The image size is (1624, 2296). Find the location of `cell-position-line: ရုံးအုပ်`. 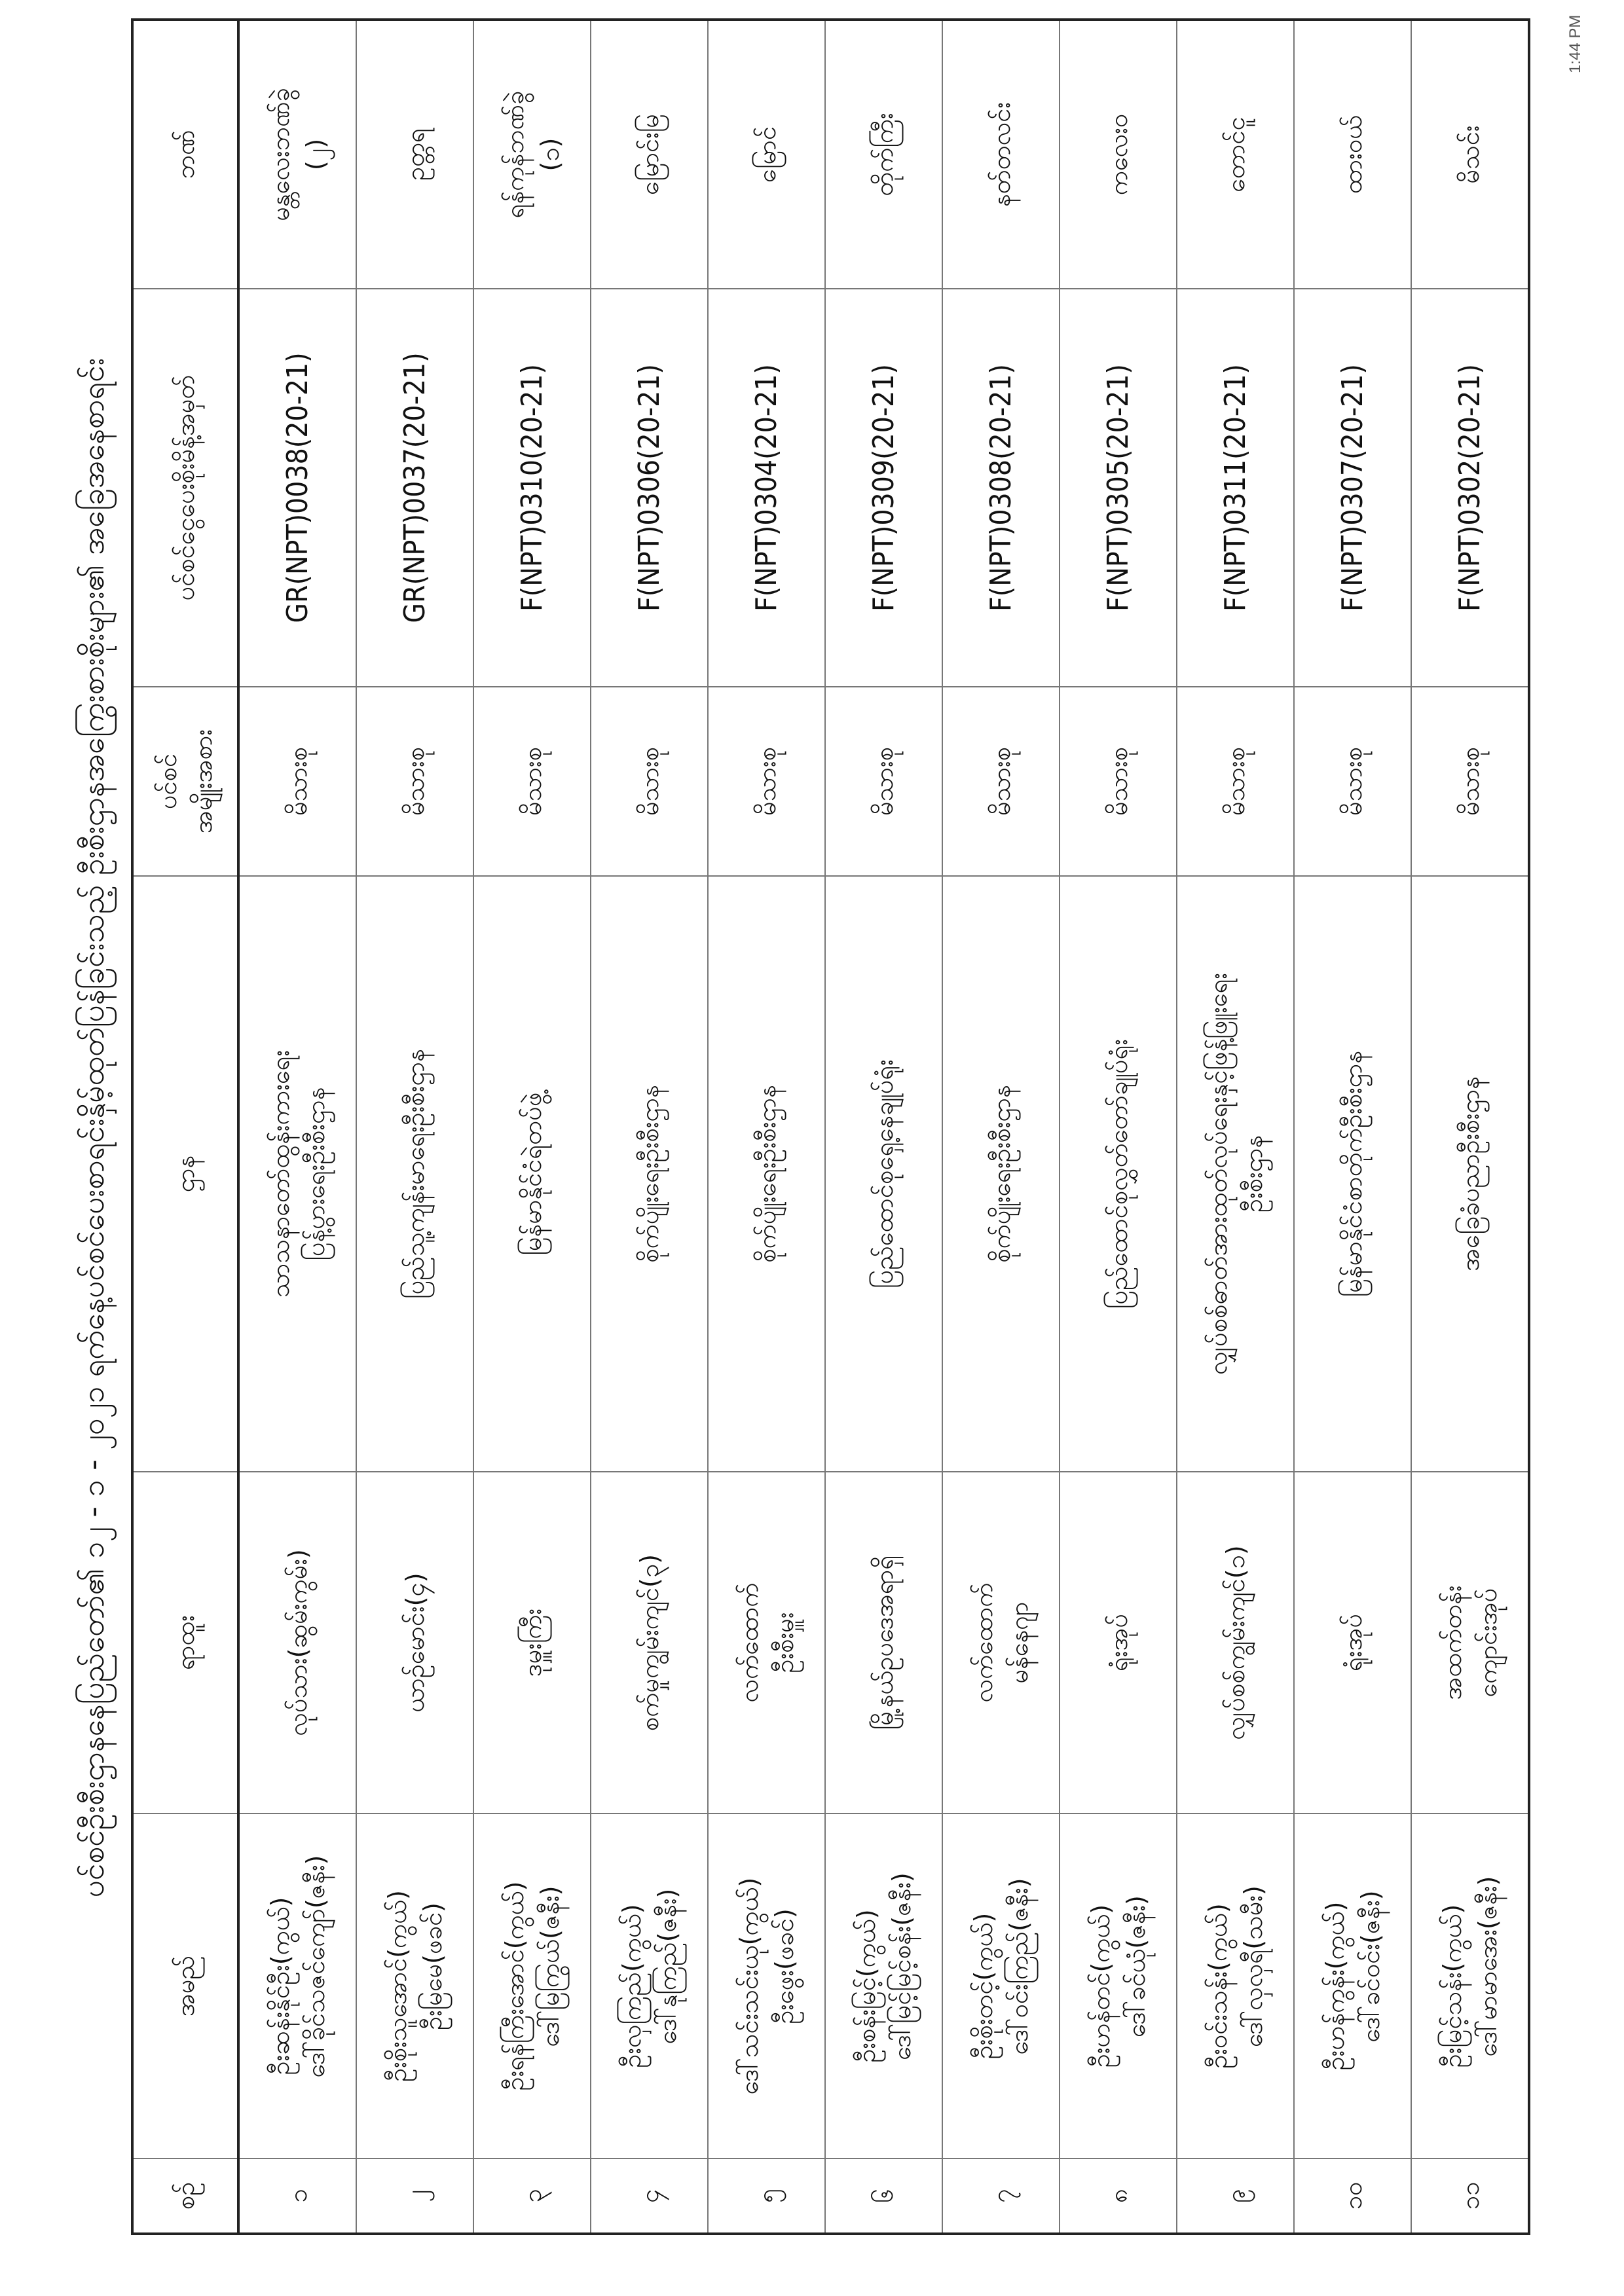

cell-position-line: ရုံးအုပ် is located at coordinates (1118, 1642).